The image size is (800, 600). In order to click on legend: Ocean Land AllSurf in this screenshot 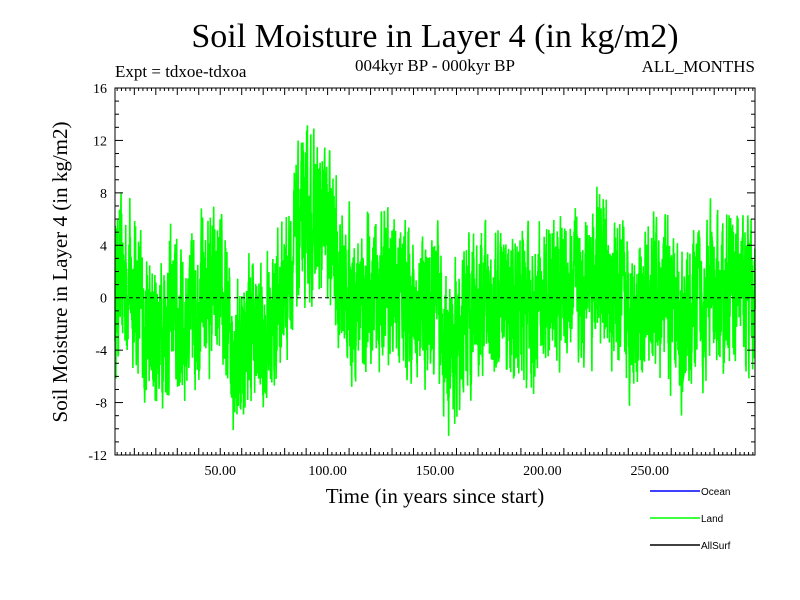, I will do `click(690, 519)`.